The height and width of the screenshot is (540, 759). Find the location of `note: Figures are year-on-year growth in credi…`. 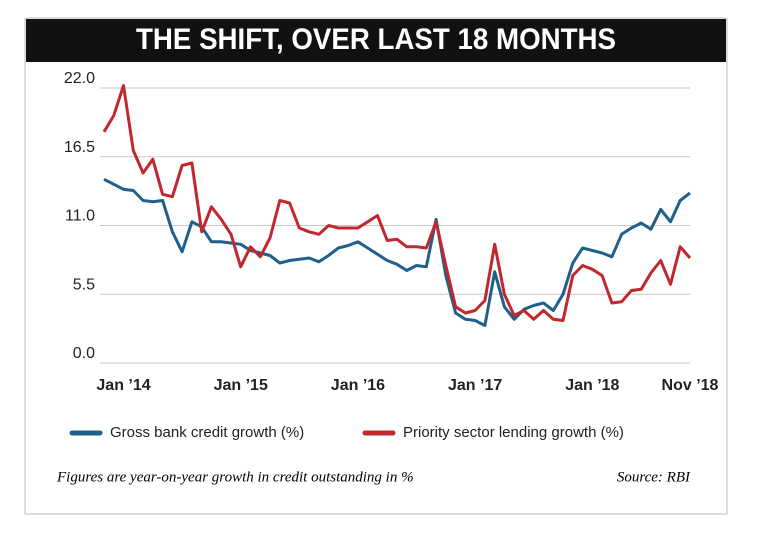

note: Figures are year-on-year growth in credi… is located at coordinates (235, 477).